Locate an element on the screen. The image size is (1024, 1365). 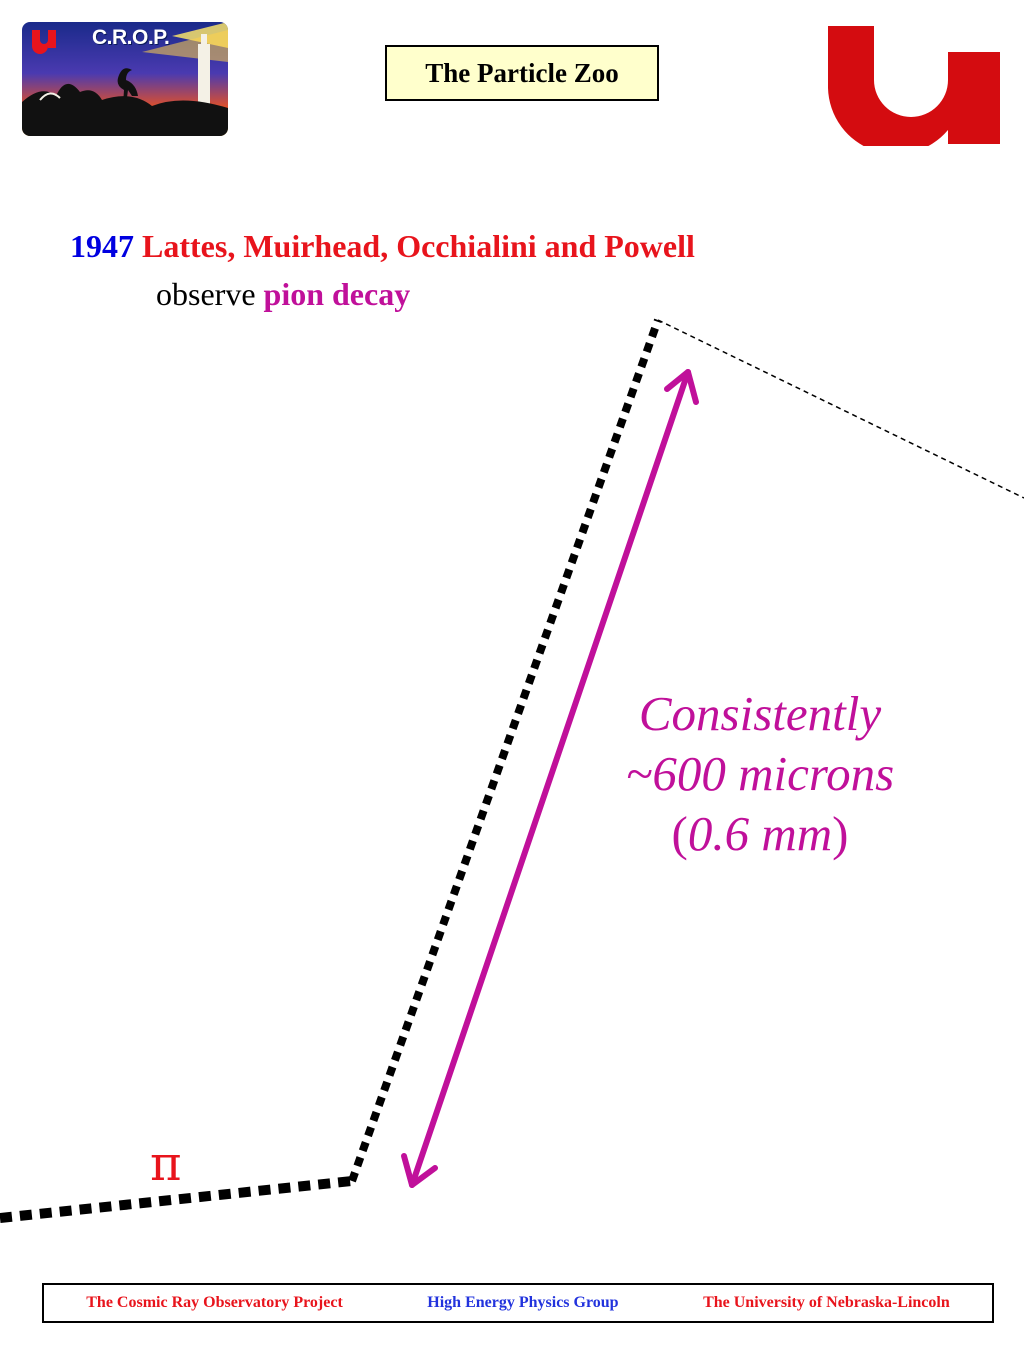
arrowhead-bottom is located at coordinates (419, 1170).